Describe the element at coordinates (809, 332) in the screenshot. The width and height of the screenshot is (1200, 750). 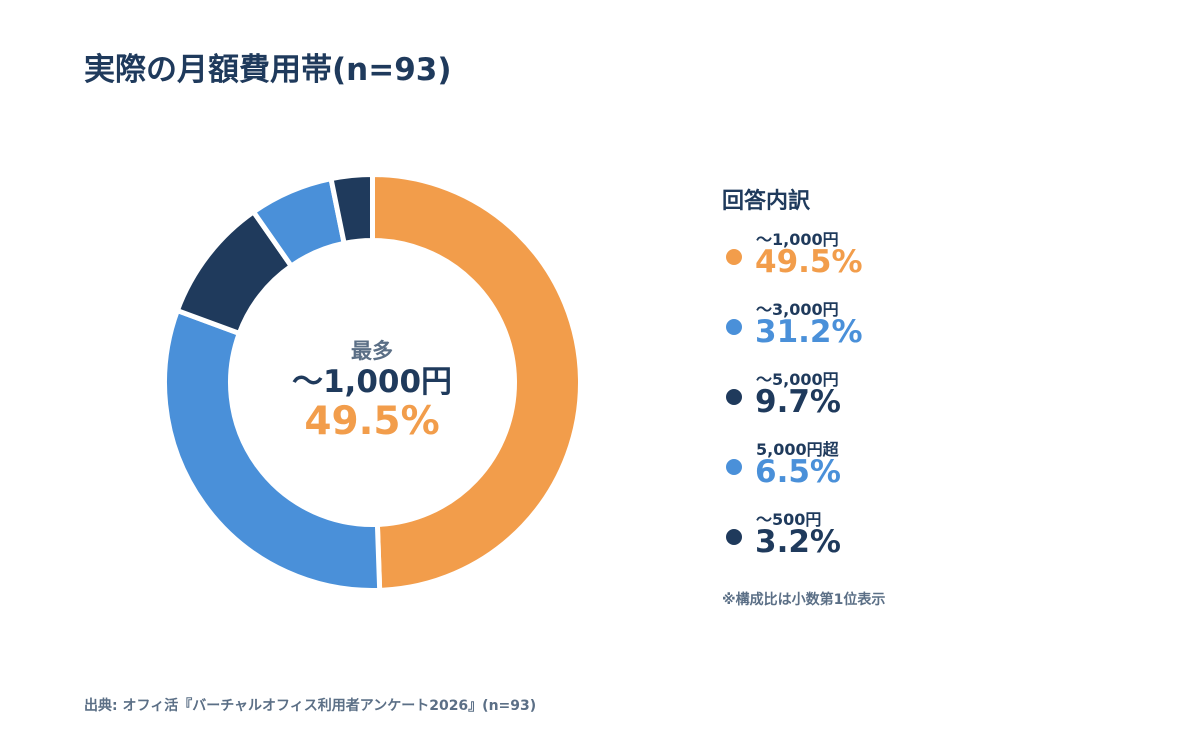
I see `legend-percent: 31.2%` at that location.